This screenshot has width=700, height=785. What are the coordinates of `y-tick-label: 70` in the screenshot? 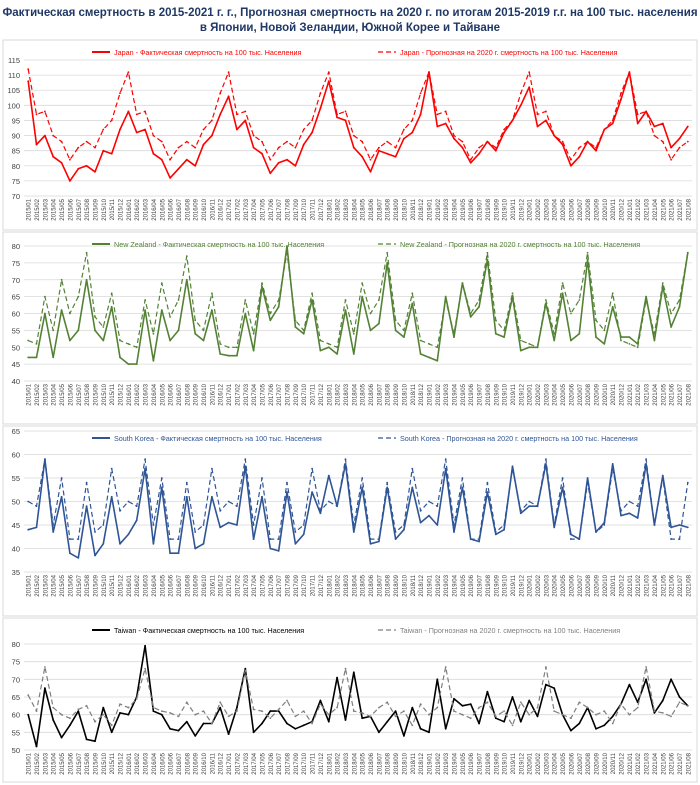 It's located at (16, 196).